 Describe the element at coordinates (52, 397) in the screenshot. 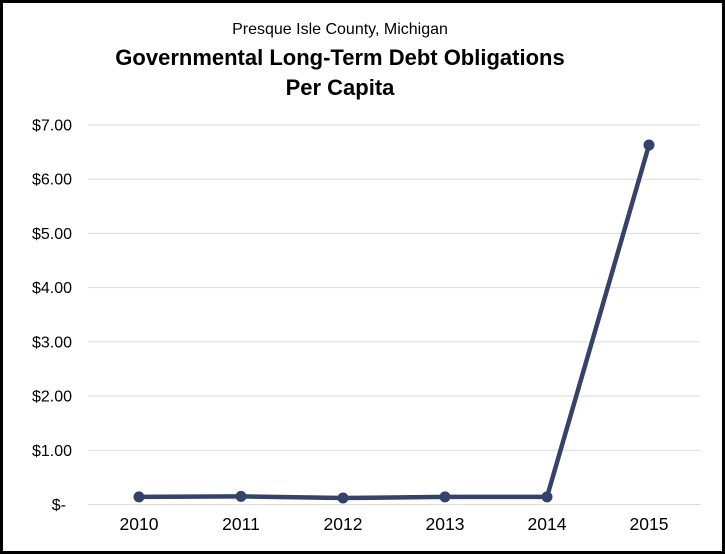

I see `y-tick-label: $2.00` at that location.